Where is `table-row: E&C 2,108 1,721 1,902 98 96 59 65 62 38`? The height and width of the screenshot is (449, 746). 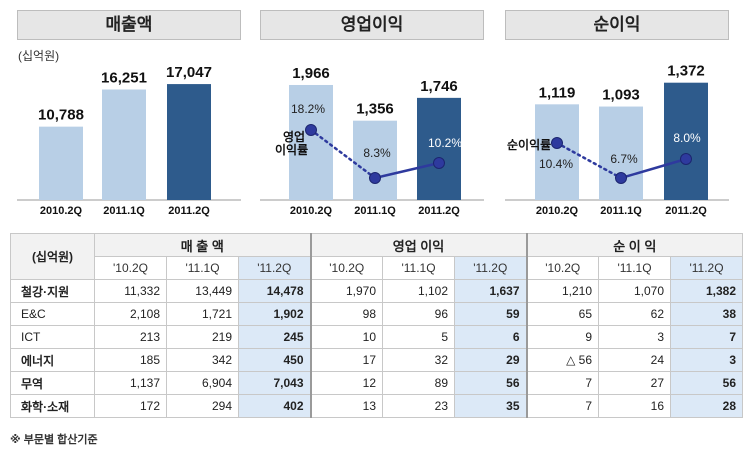 table-row: E&C 2,108 1,721 1,902 98 96 59 65 62 38 is located at coordinates (376, 314).